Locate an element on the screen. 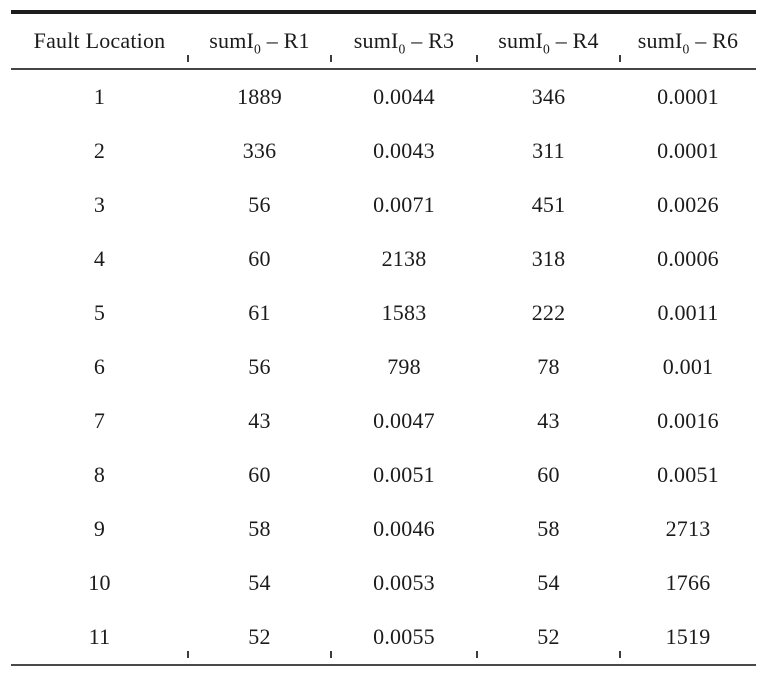  table-row: 7 43 0.0047 43 0.0016 is located at coordinates (383, 421).